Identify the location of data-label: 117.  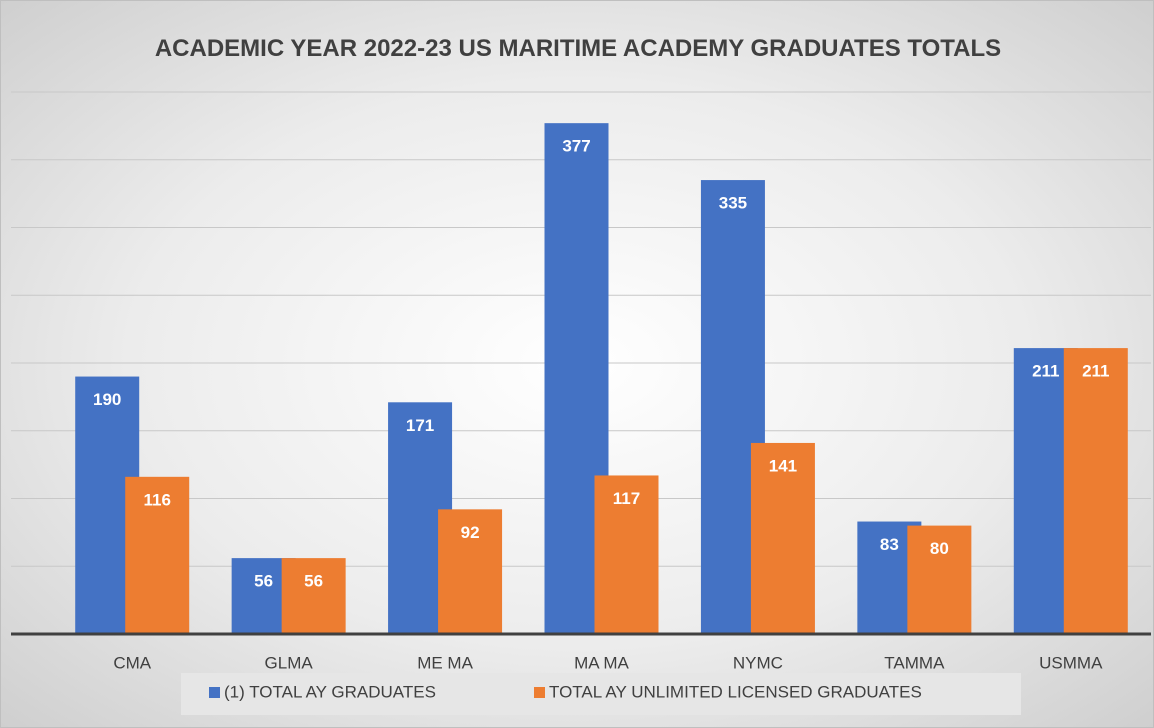
(626, 498).